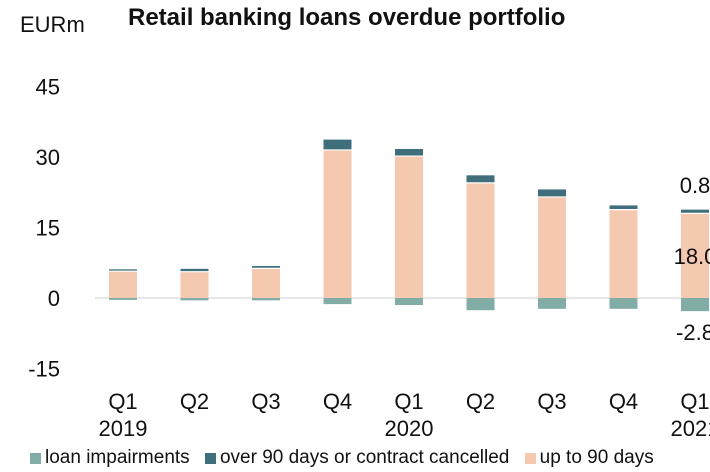 This screenshot has height=472, width=710. I want to click on legend-swatch-over-90-days, so click(210, 458).